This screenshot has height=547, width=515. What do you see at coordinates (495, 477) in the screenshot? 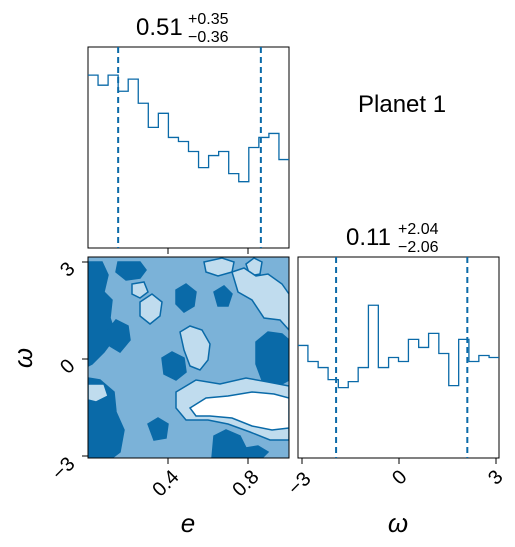
I see `hist-omega-xtick-label: 3` at bounding box center [495, 477].